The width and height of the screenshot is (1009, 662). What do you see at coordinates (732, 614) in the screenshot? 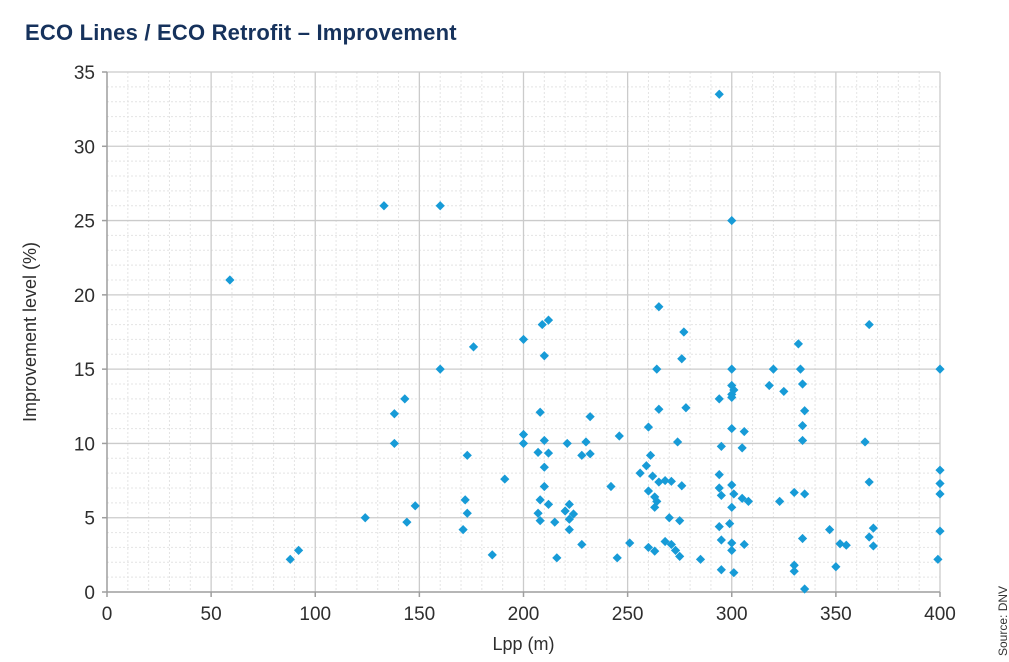
I see `x-tick-label: 300` at bounding box center [732, 614].